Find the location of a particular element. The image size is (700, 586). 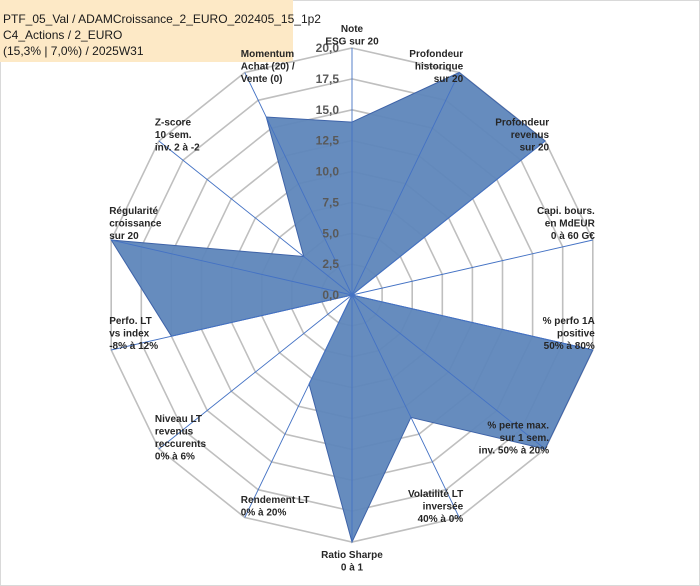

category-label-line: croissance is located at coordinates (135, 224).